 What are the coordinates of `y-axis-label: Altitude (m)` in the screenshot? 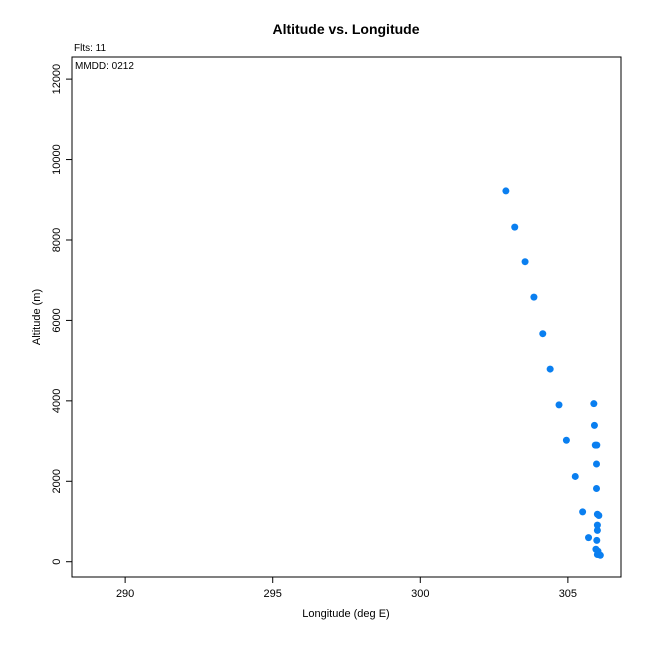 It's located at (37, 317).